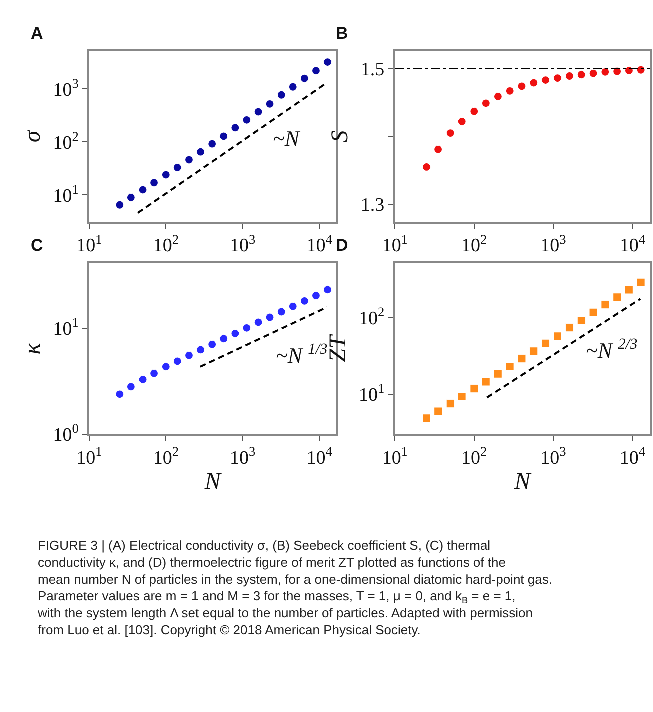 This screenshot has width=653, height=712. What do you see at coordinates (302, 354) in the screenshot?
I see `annotation: ~N $^{1/3}$` at bounding box center [302, 354].